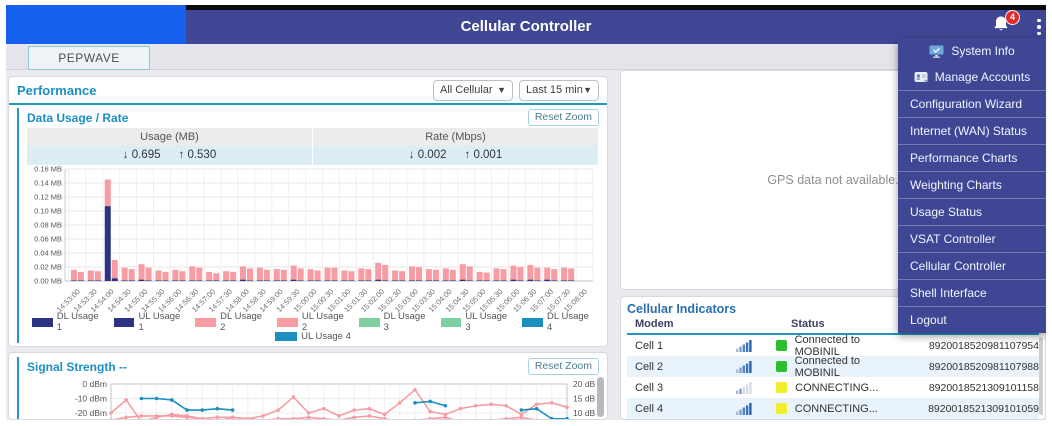  What do you see at coordinates (559, 90) in the screenshot?
I see `time-range-select: Last 15 min ▼` at bounding box center [559, 90].